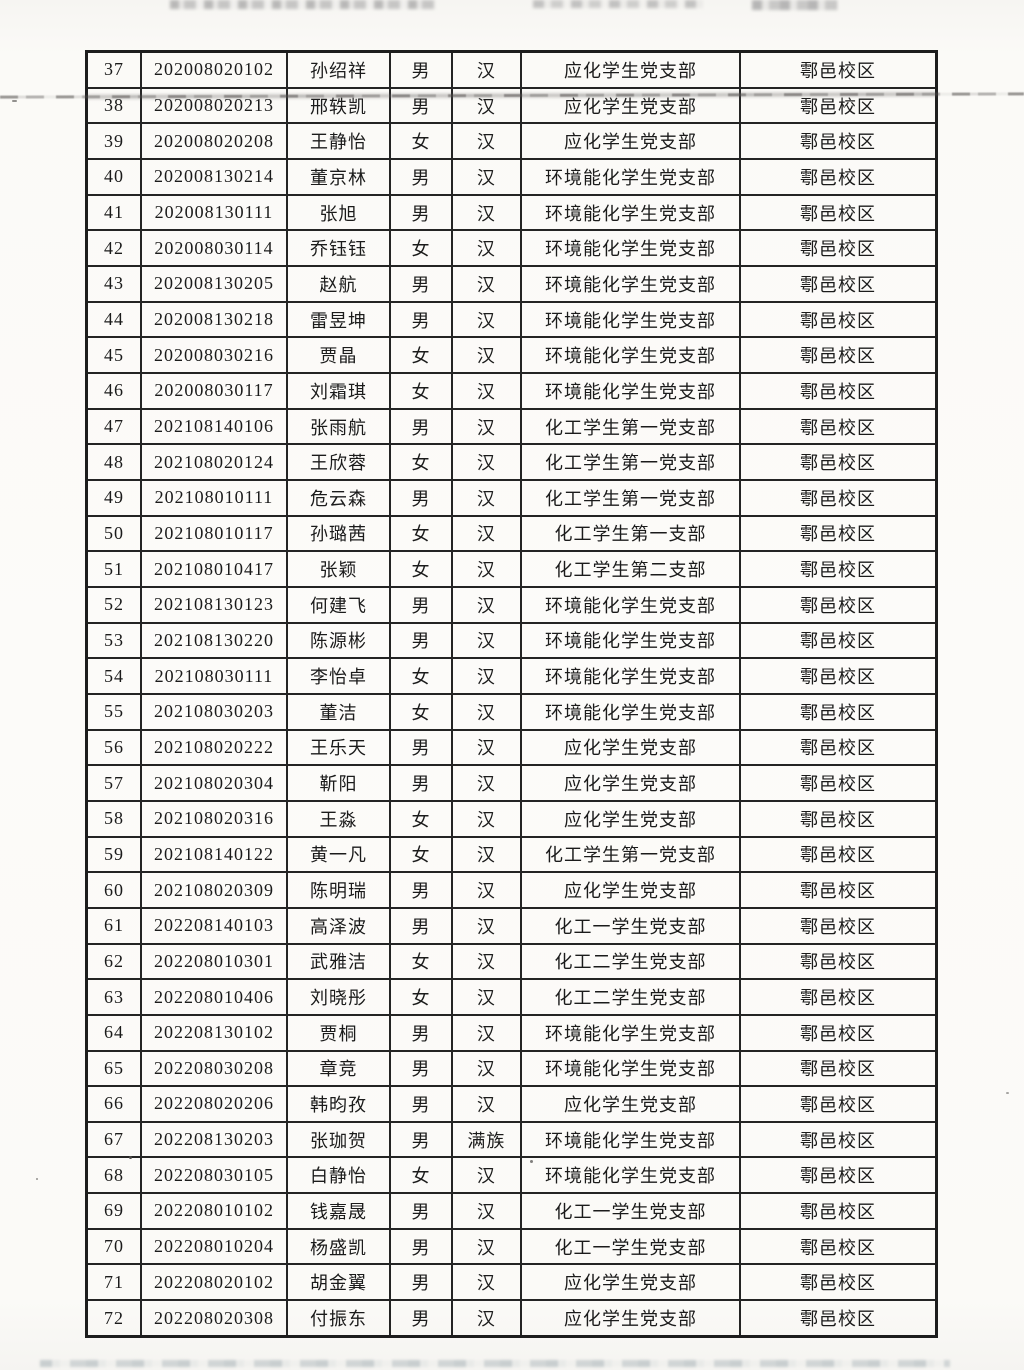  I want to click on table-row: 59 202108140122 黄一凡 女 汉 化工学生第一党支部 鄠邑校区, so click(511, 854).